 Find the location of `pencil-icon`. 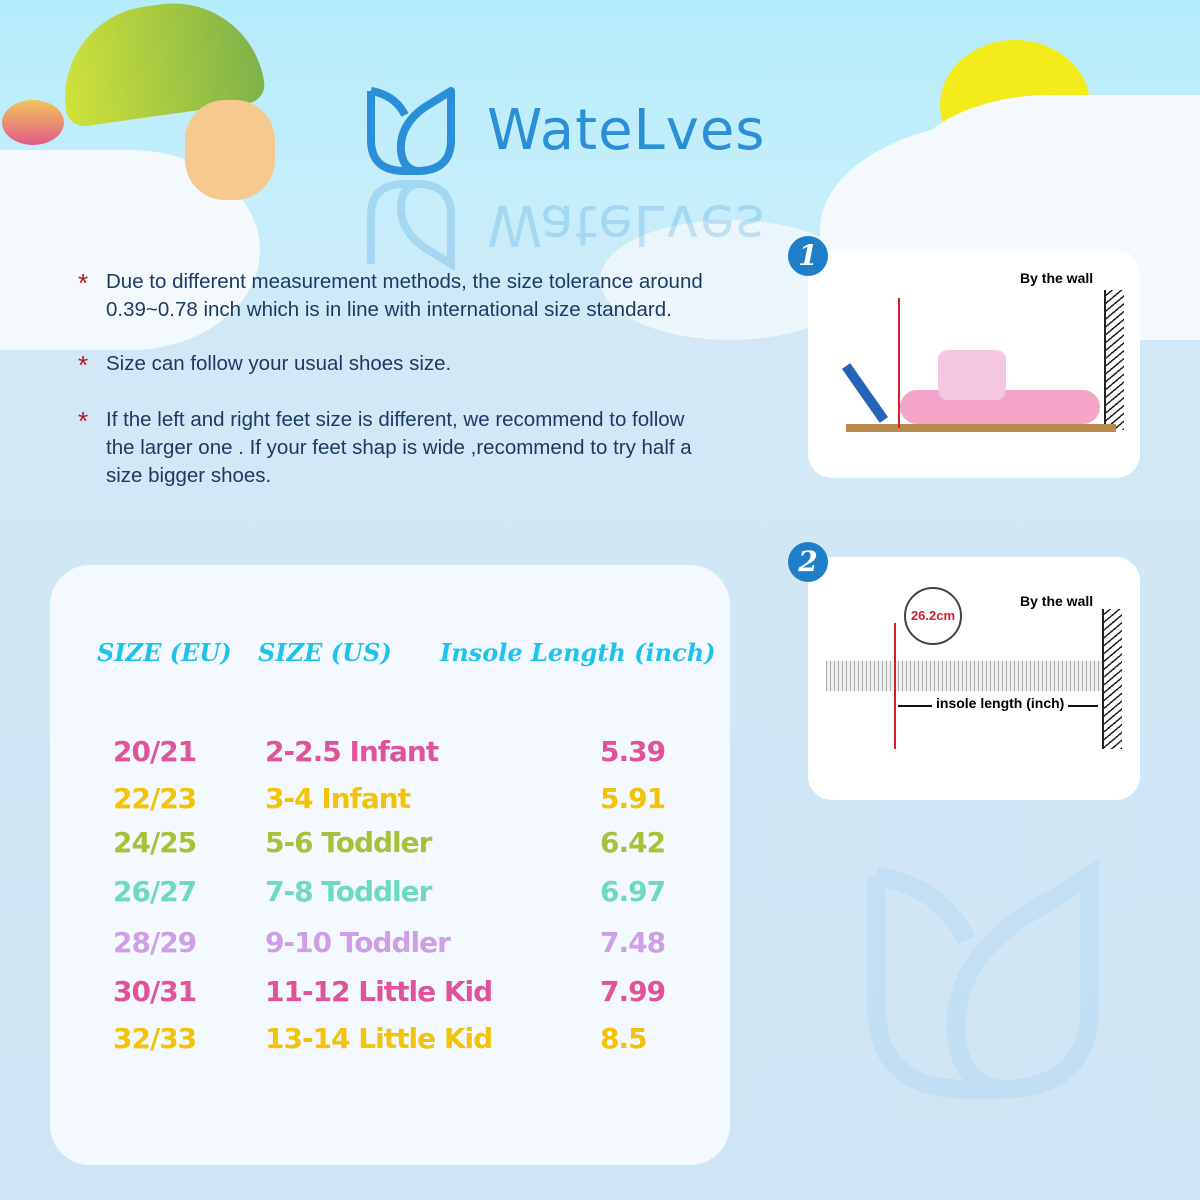

pencil-icon is located at coordinates (865, 393).